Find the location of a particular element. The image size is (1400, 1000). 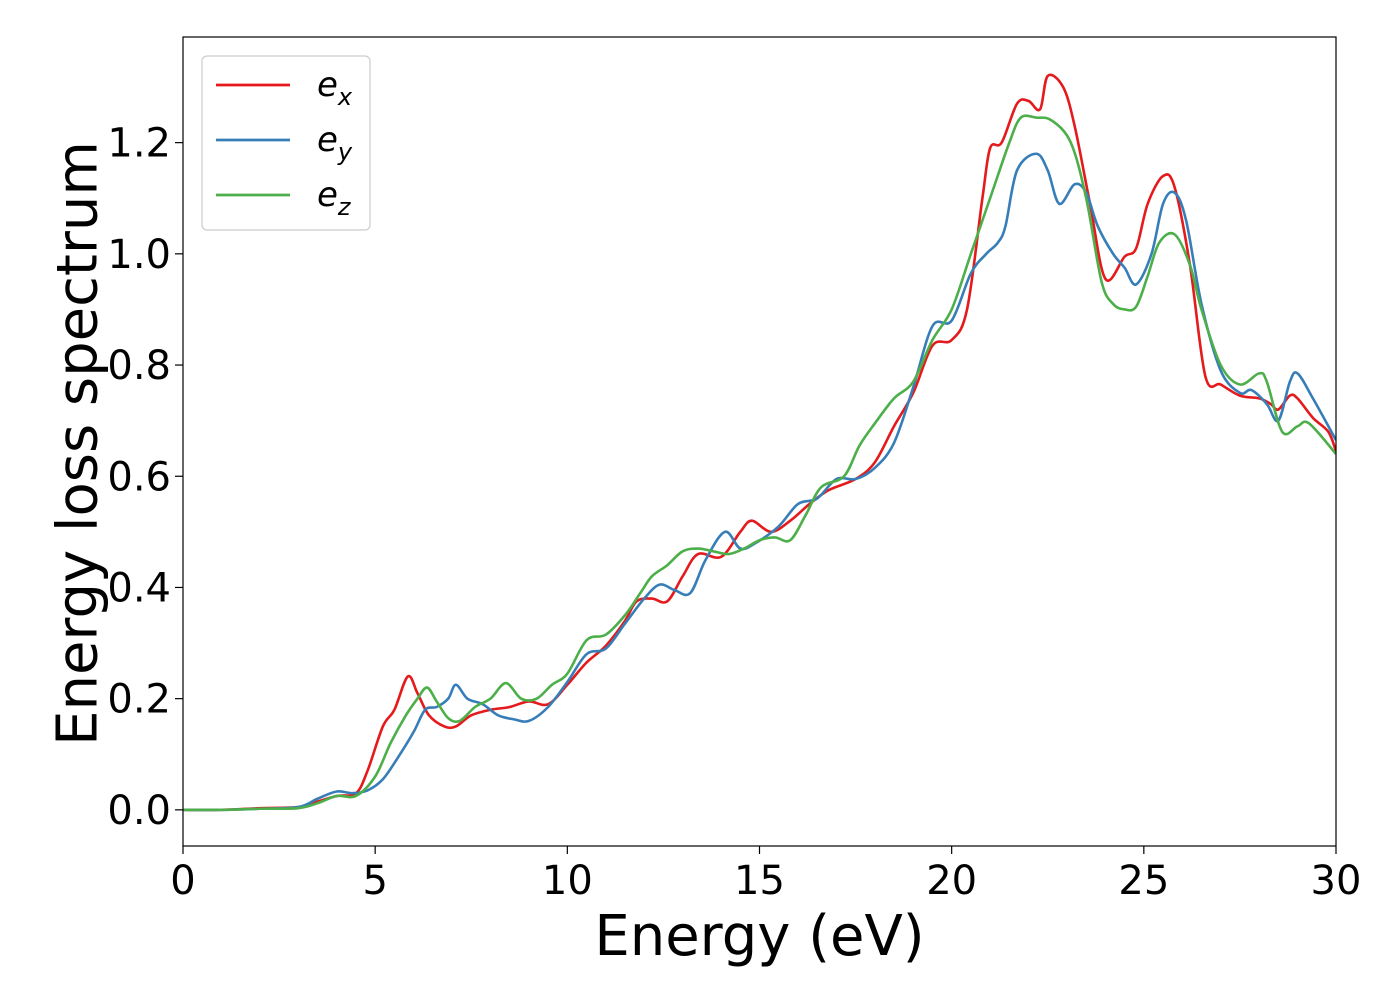

y-tick-label: 0.4 is located at coordinates (139, 588).